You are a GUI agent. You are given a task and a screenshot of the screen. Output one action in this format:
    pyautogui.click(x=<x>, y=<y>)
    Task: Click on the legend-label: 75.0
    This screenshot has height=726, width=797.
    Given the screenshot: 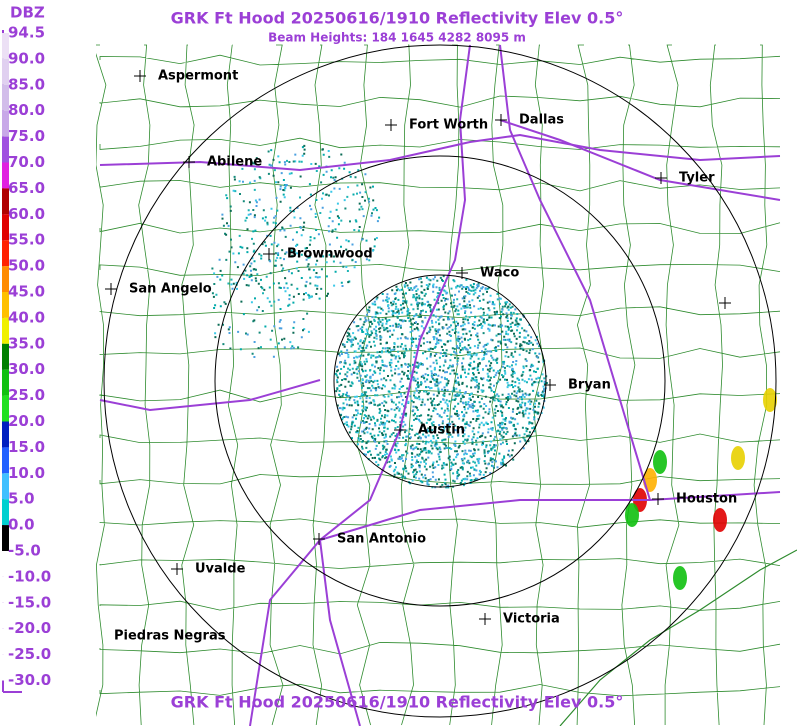 What is the action you would take?
    pyautogui.click(x=26, y=136)
    